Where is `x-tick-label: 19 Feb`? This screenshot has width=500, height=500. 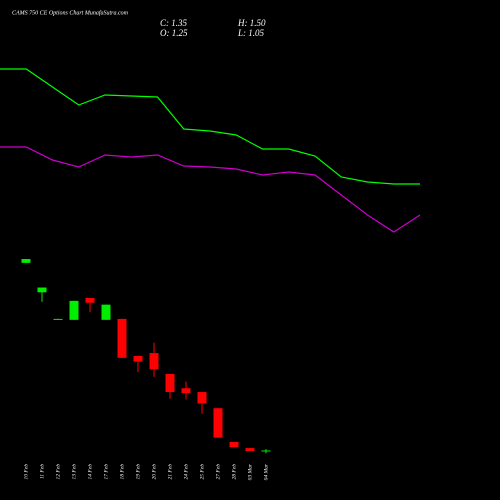
x-tick-label: 19 Feb is located at coordinates (138, 472).